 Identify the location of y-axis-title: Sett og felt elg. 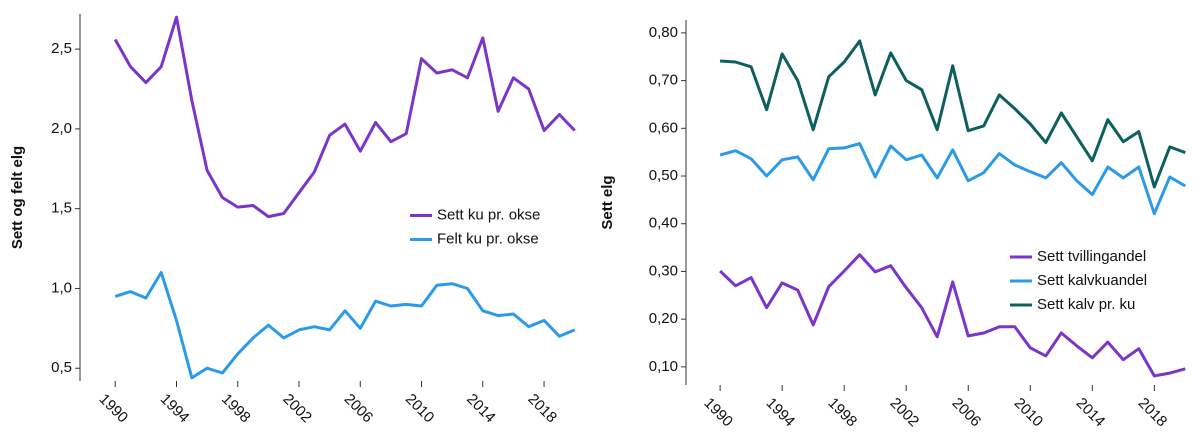
(17, 197).